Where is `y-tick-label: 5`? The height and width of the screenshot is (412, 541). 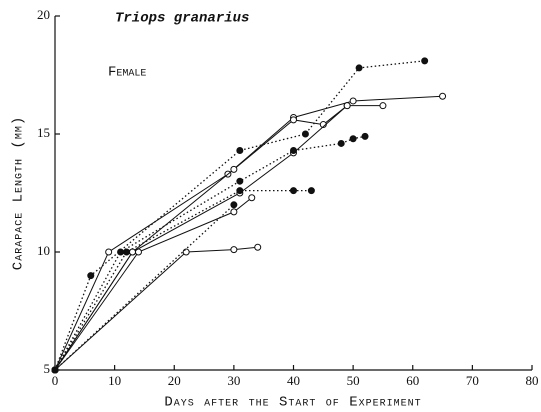
y-tick-label: 5 is located at coordinates (47, 368).